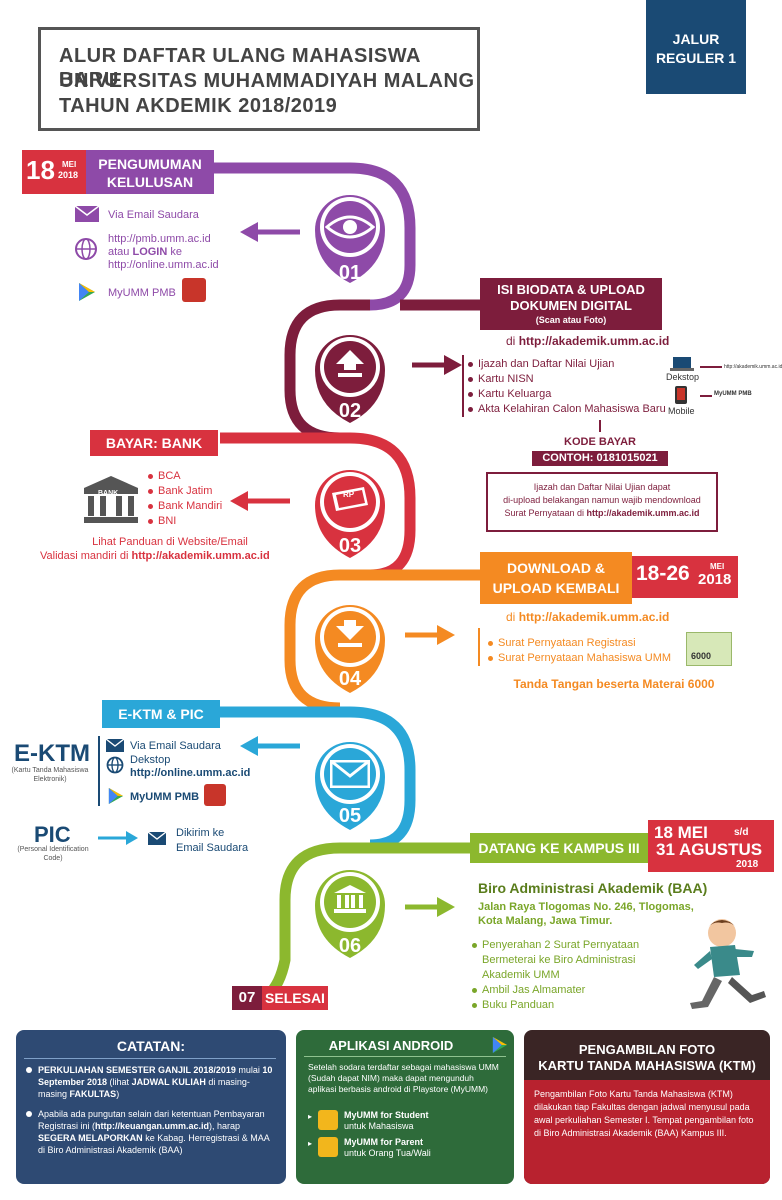 The width and height of the screenshot is (782, 1200). I want to click on step2-note3a: Surat Pernyataan di, so click(545, 513).